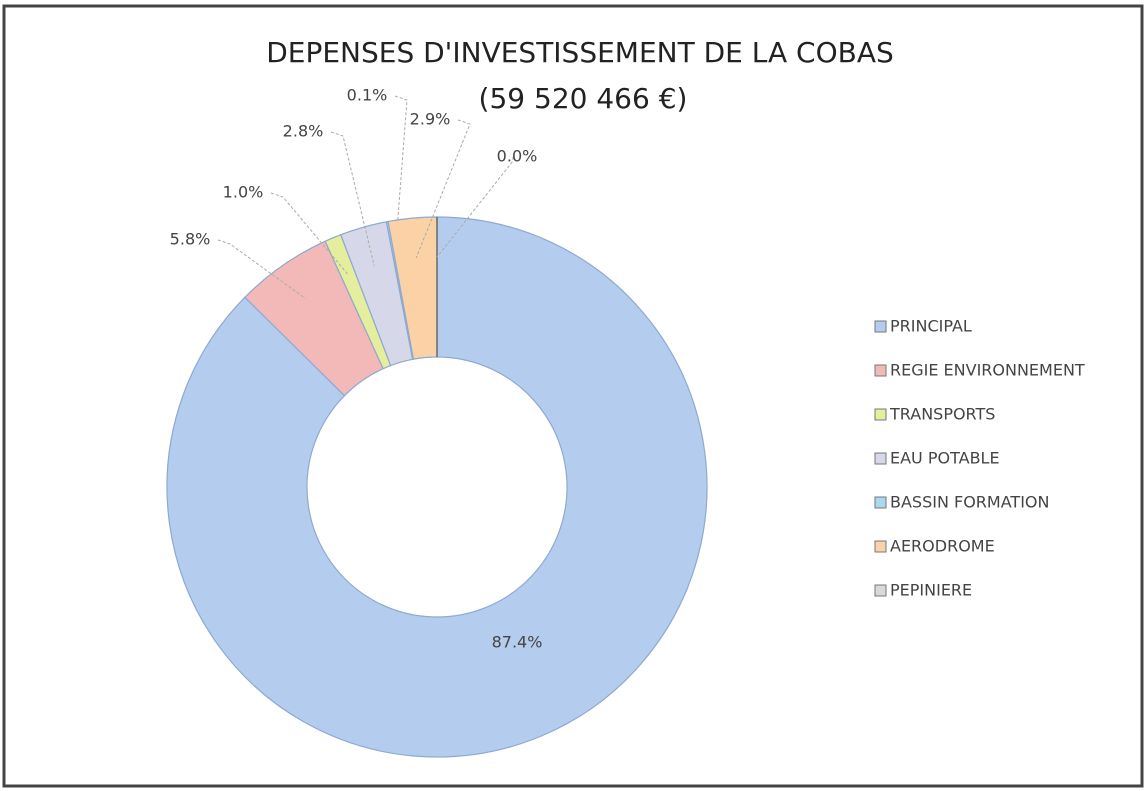 This screenshot has width=1147, height=791. Describe the element at coordinates (430, 119) in the screenshot. I see `data-label: 2.9%` at that location.